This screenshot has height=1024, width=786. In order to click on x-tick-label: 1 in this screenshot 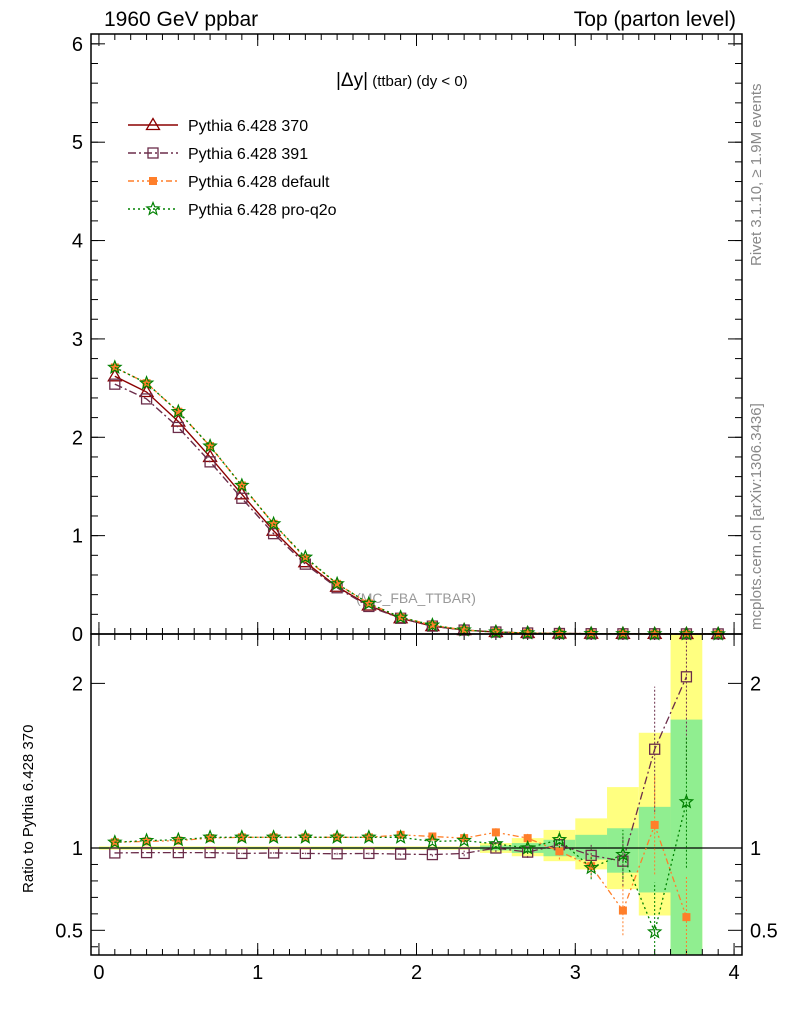, I will do `click(257, 973)`.